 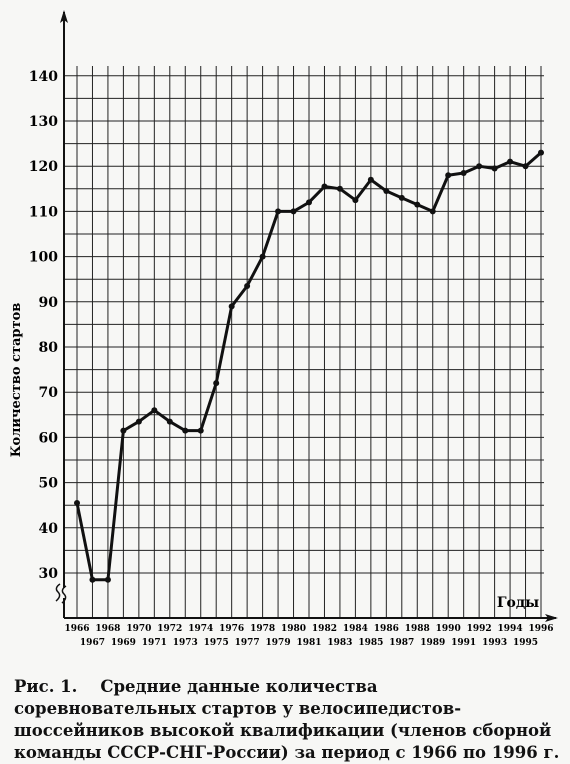 What do you see at coordinates (123, 643) in the screenshot?
I see `x-tick-label: 1969` at bounding box center [123, 643].